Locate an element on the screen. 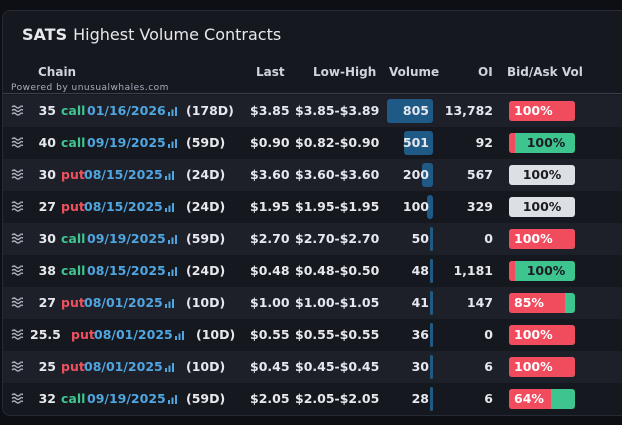  volume-value: 501 is located at coordinates (415, 142).